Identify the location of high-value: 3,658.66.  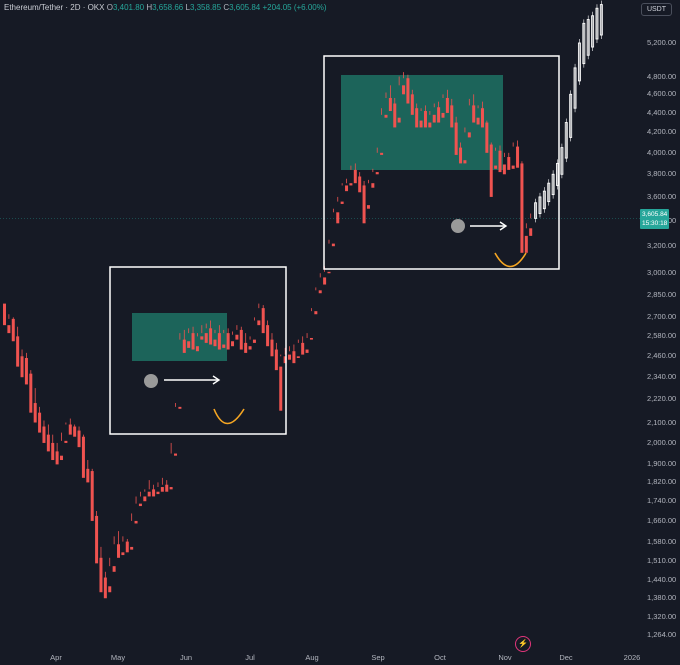
(168, 7).